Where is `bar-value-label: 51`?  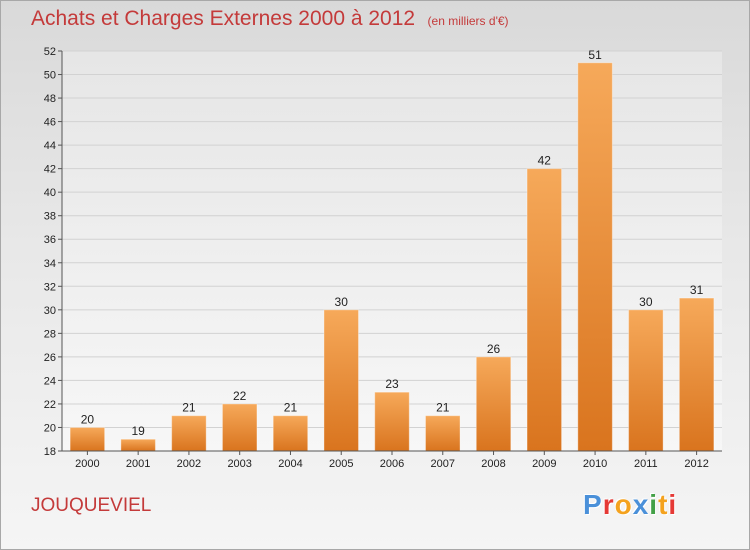 bar-value-label: 51 is located at coordinates (595, 55).